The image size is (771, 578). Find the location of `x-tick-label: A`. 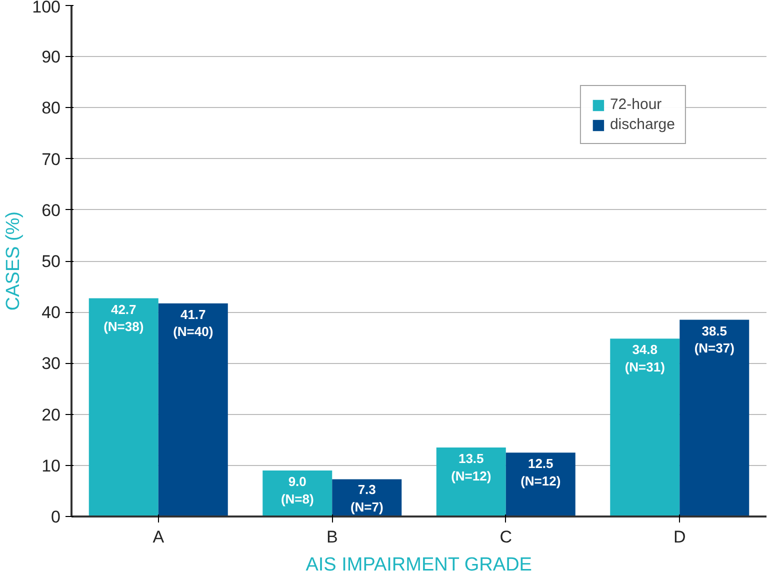

x-tick-label: A is located at coordinates (158, 537).